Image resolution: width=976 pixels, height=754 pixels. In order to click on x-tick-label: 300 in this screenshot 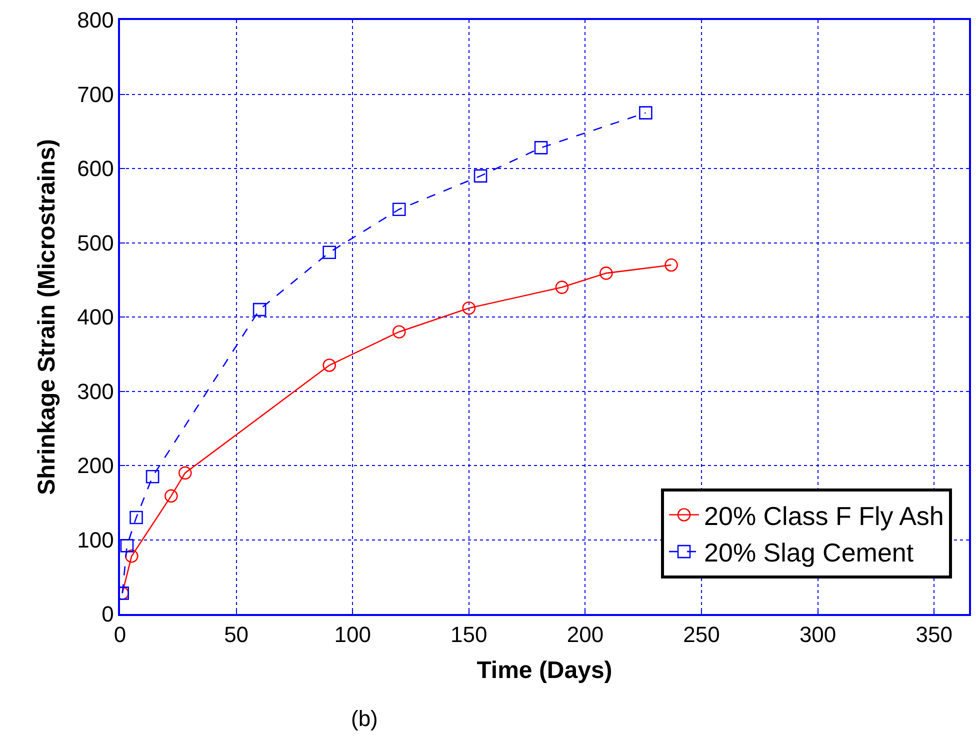, I will do `click(817, 635)`.